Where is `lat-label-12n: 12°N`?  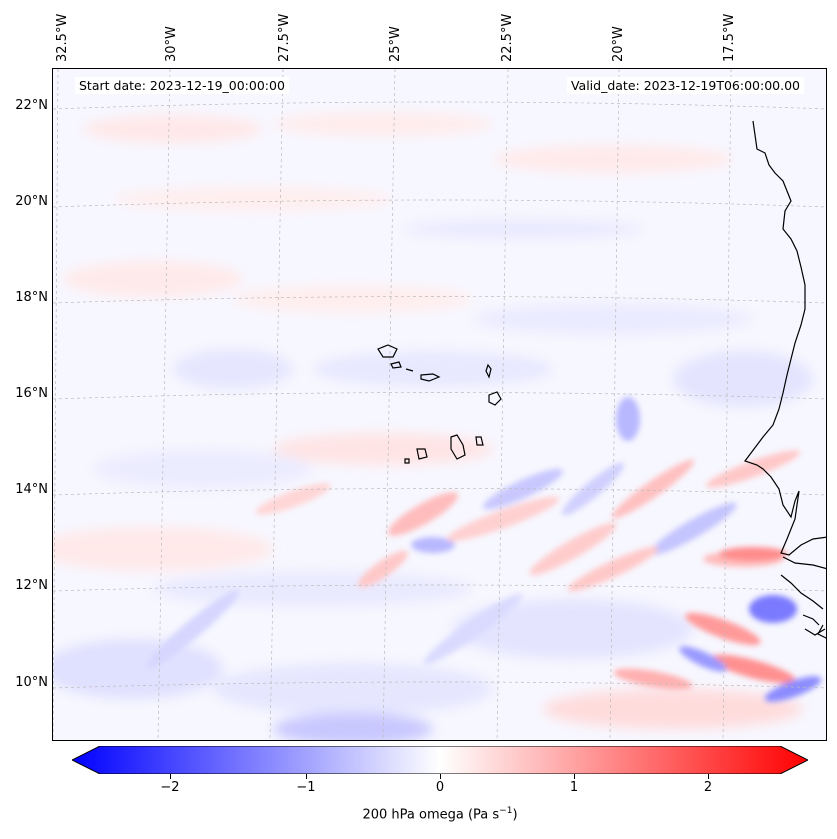 lat-label-12n: 12°N is located at coordinates (31, 585).